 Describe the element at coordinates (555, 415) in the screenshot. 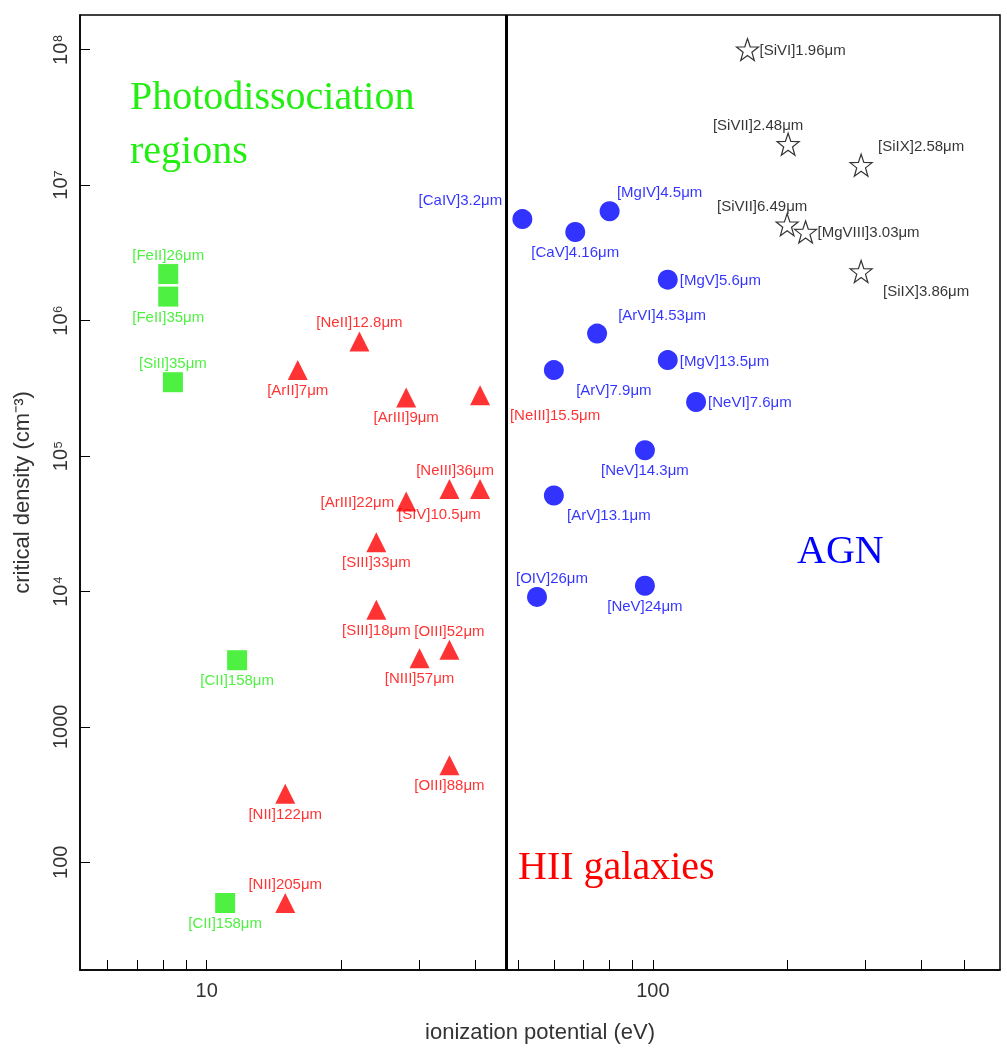

I see `annotation: [NeIII]15.5μm` at that location.